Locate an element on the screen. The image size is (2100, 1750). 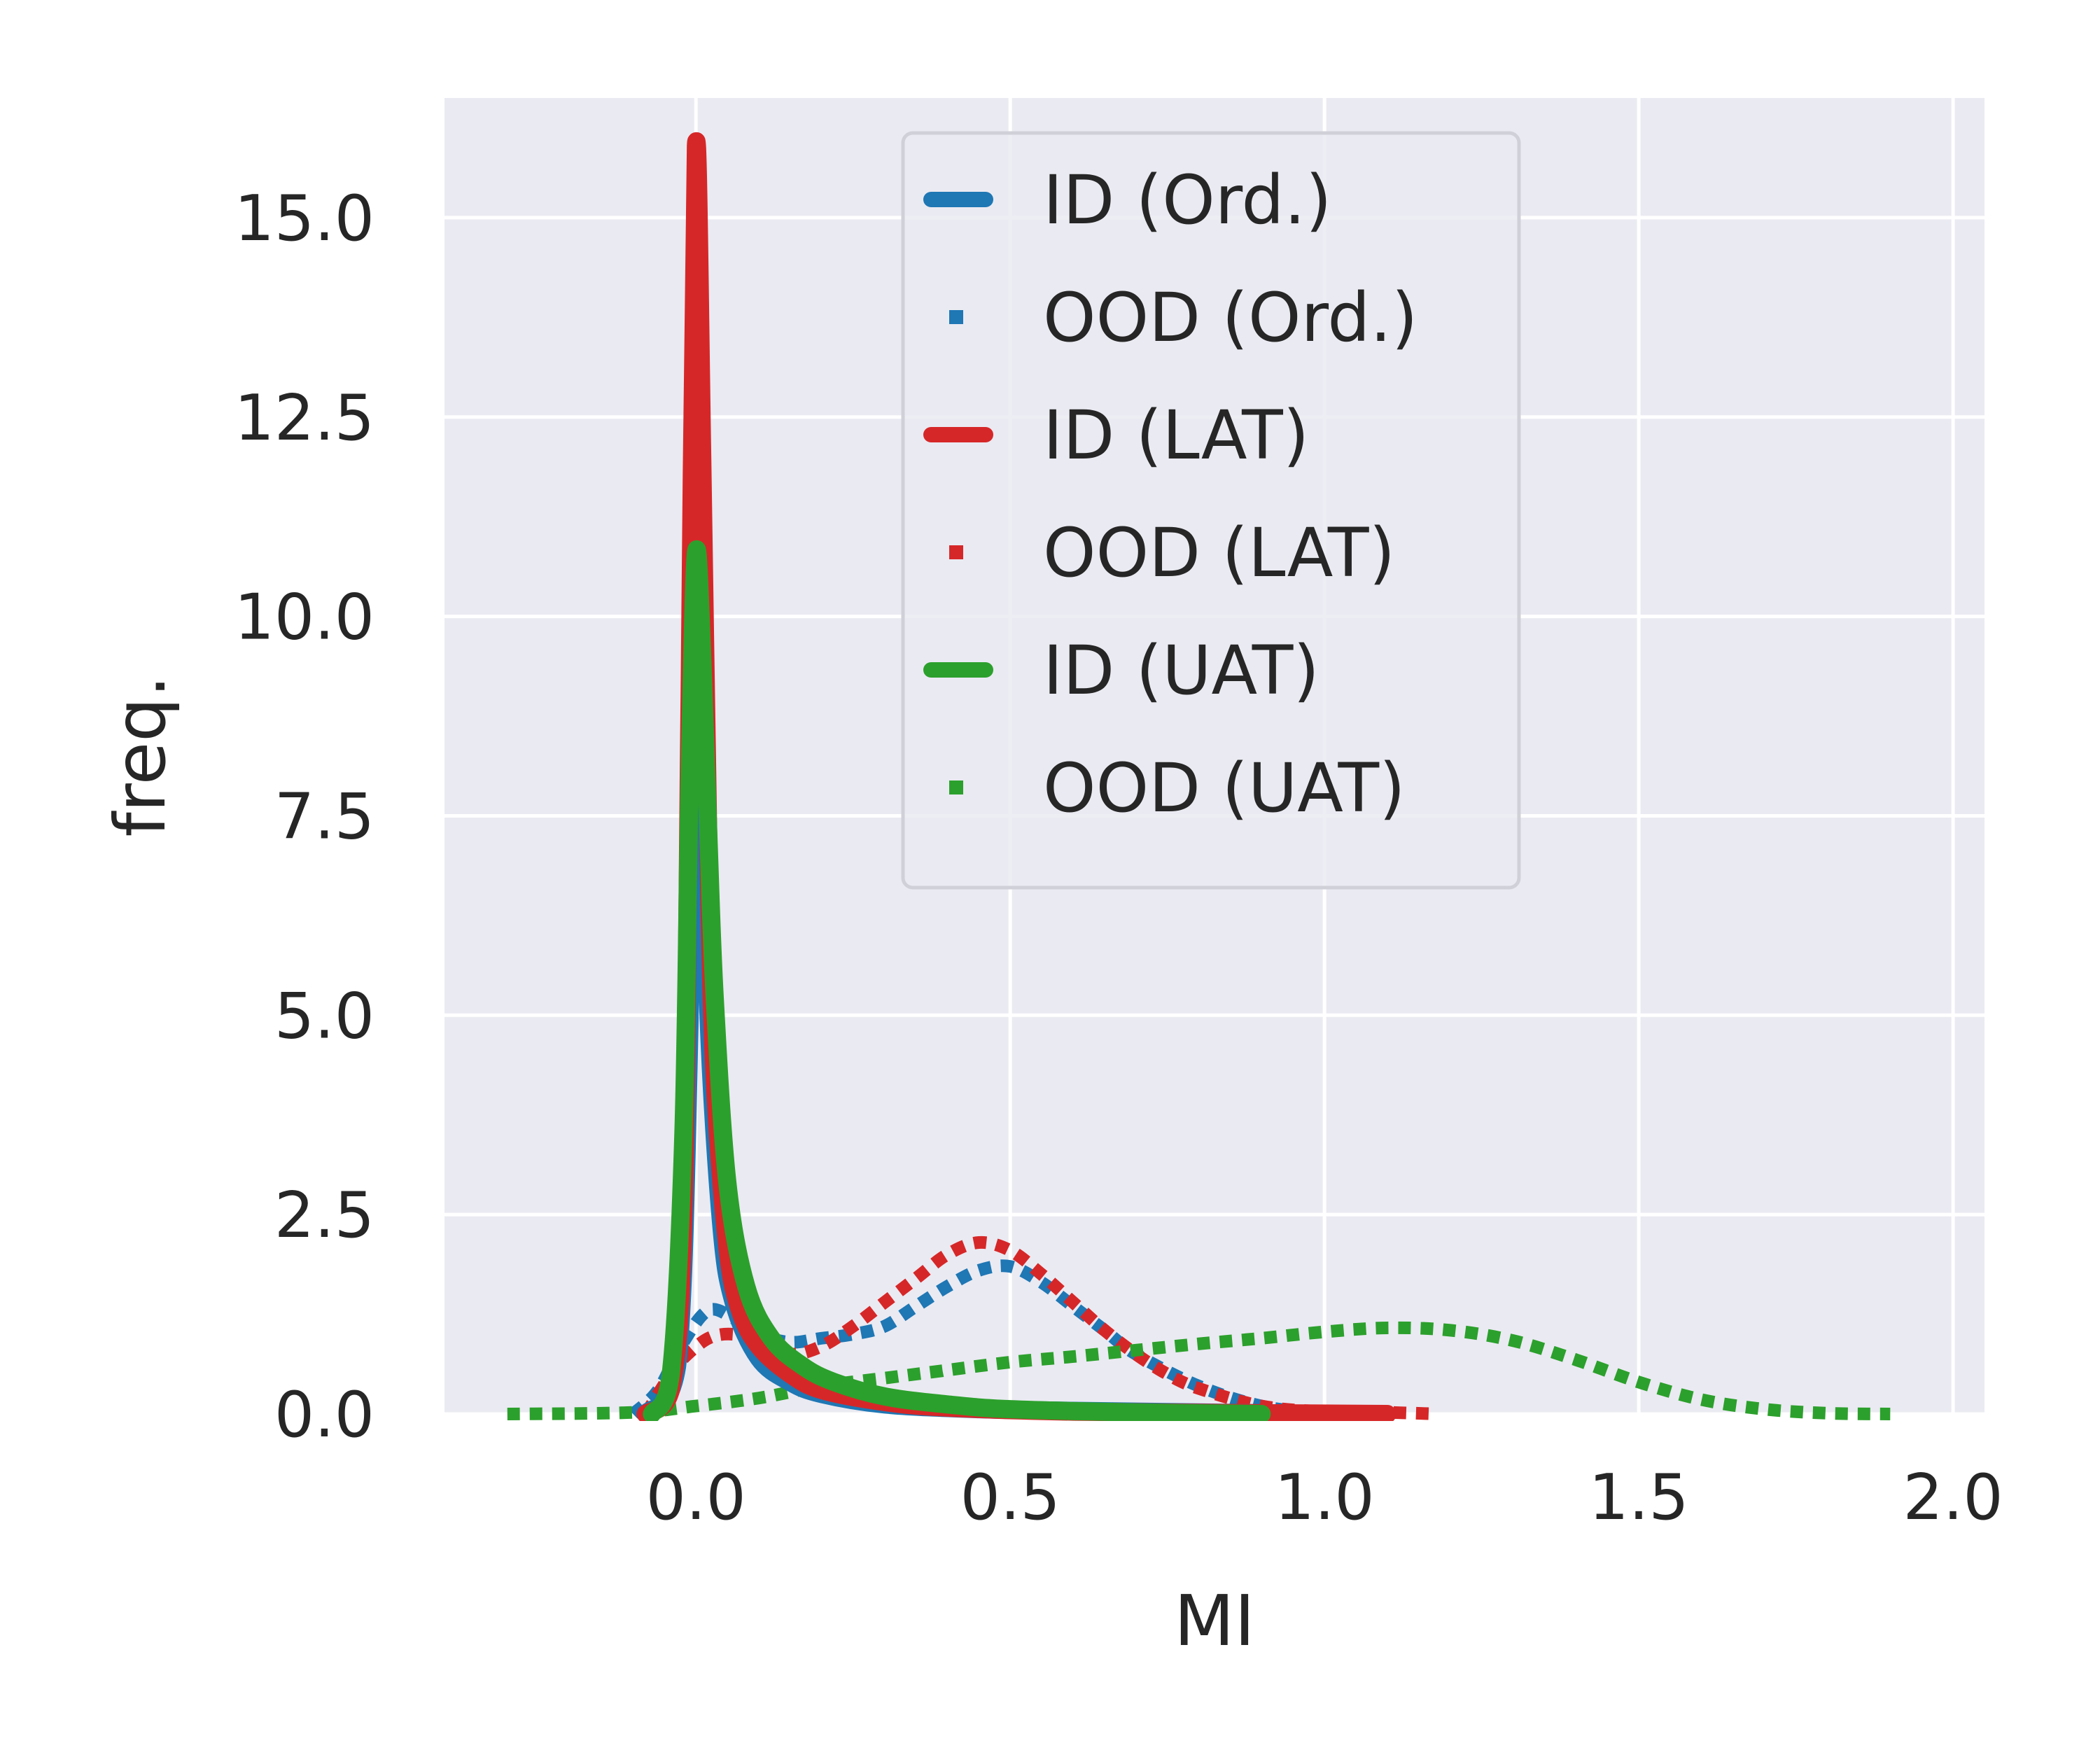
y-tick-label: 15.0 is located at coordinates (304, 218).